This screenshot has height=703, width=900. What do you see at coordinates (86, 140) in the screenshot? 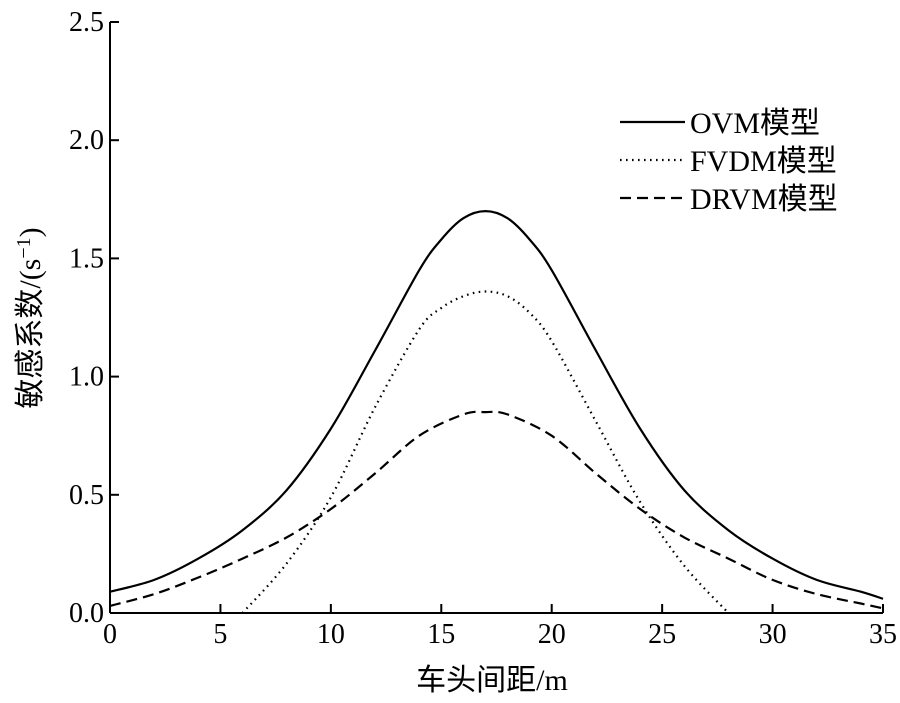
I see `y-tick-label: 2.0` at bounding box center [86, 140].